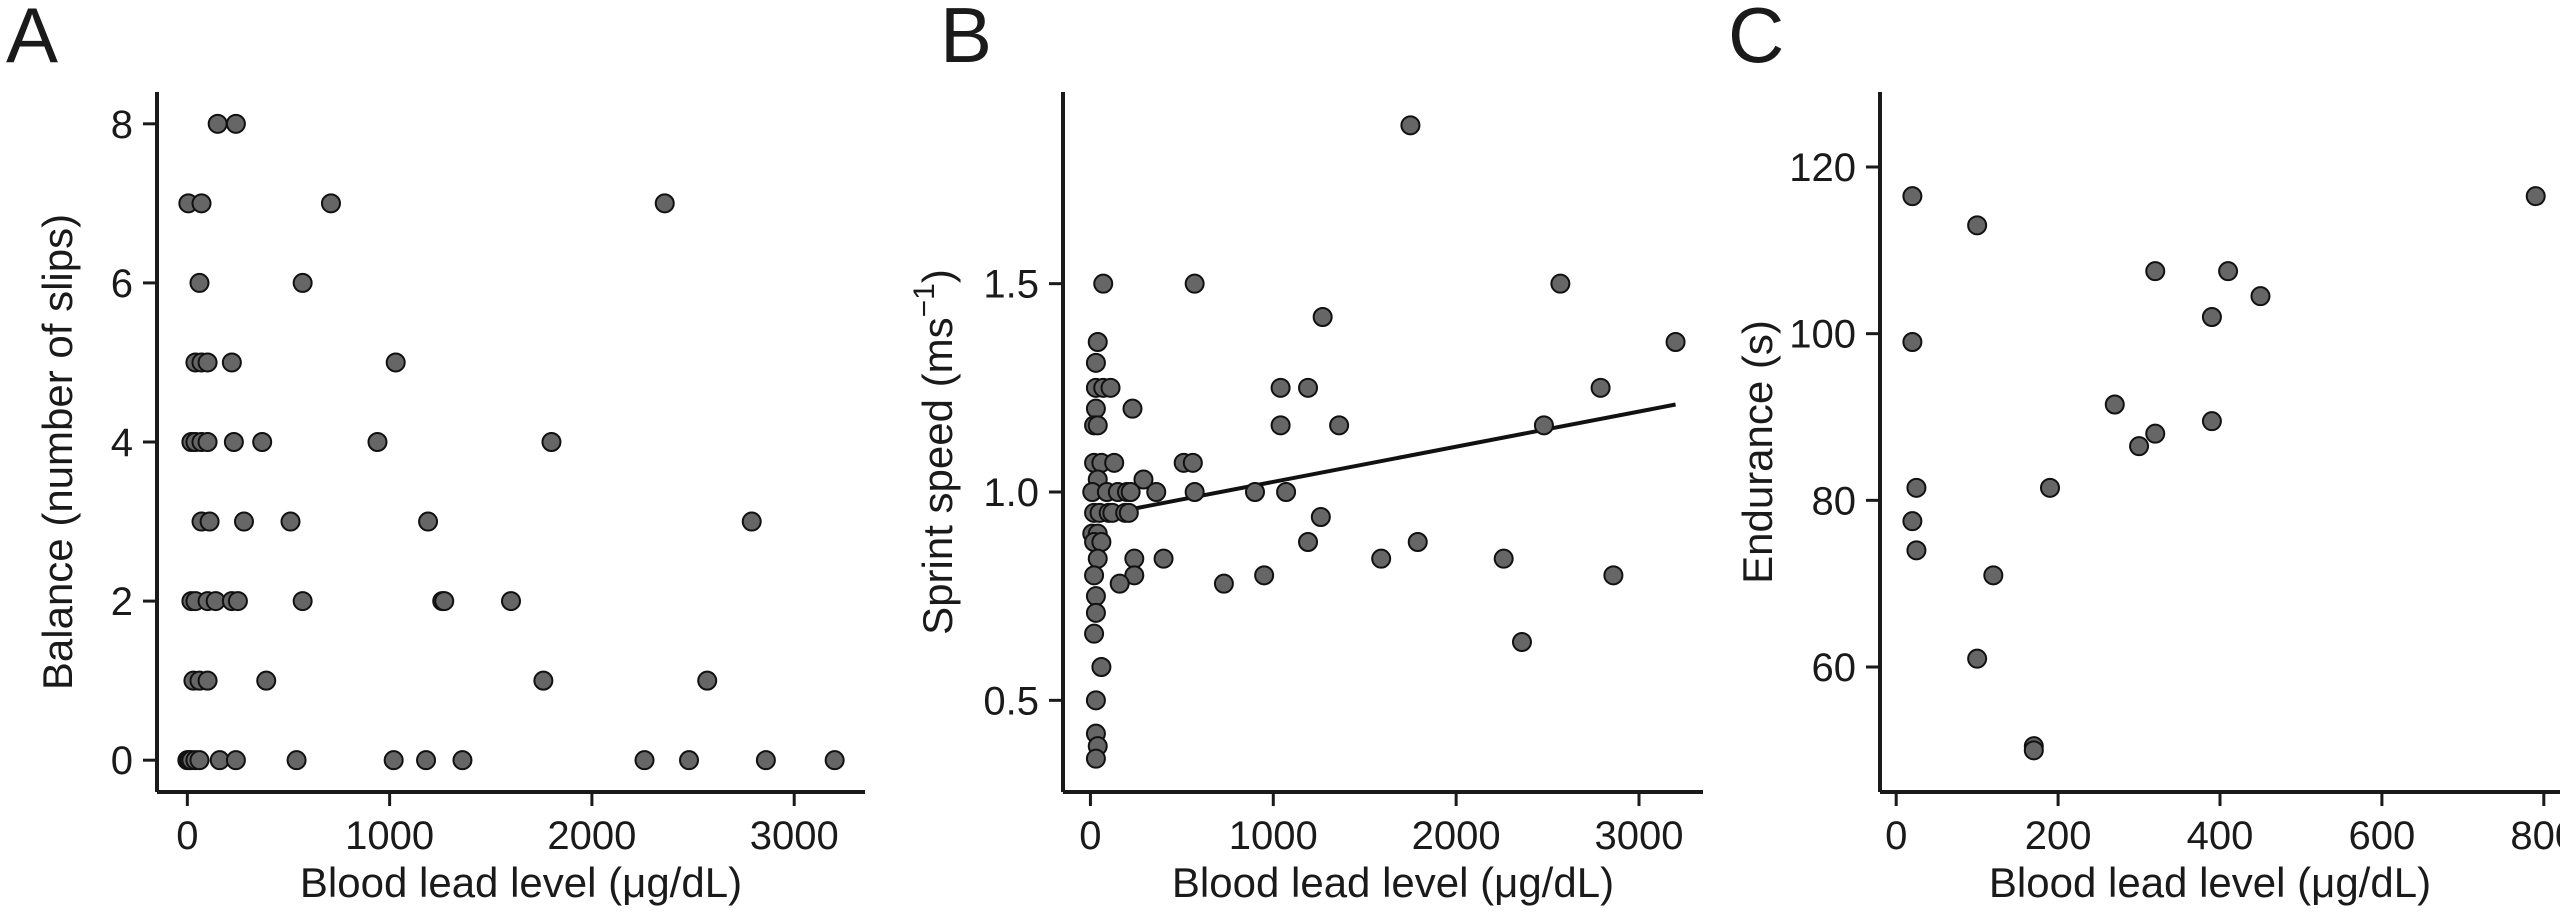  Describe the element at coordinates (937, 276) in the screenshot. I see `y-axis-title-close: )` at that location.